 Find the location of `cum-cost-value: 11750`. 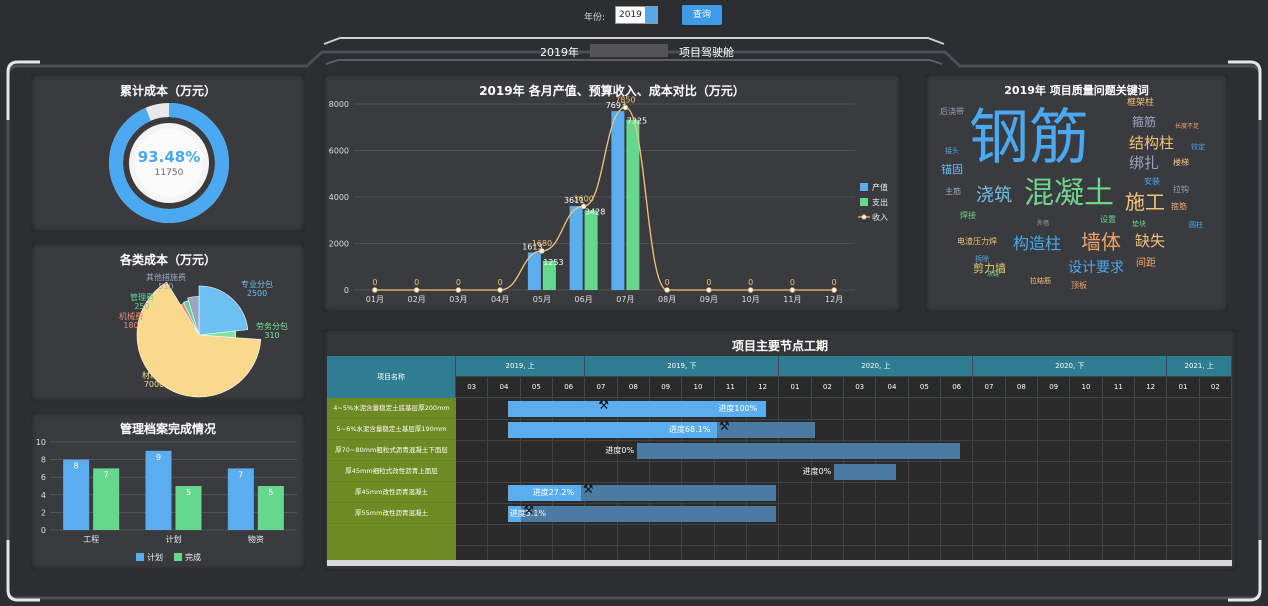

cum-cost-value: 11750 is located at coordinates (169, 173).